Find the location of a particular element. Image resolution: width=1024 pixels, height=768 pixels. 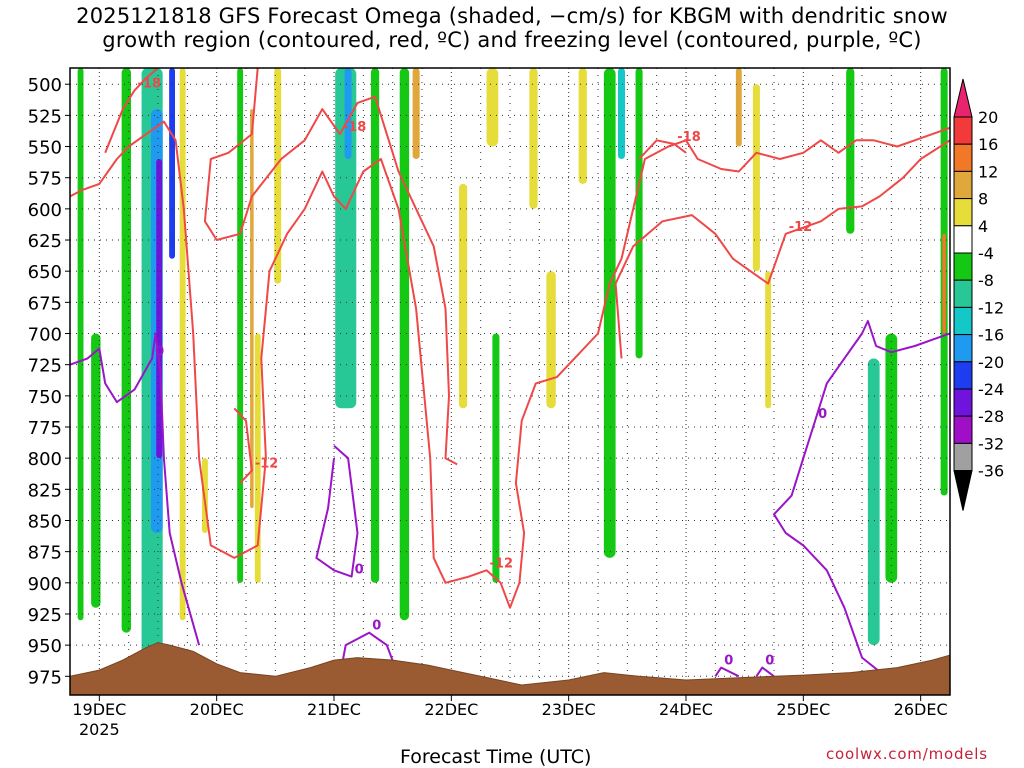

y-tick-label: 875 is located at coordinates (45, 553).